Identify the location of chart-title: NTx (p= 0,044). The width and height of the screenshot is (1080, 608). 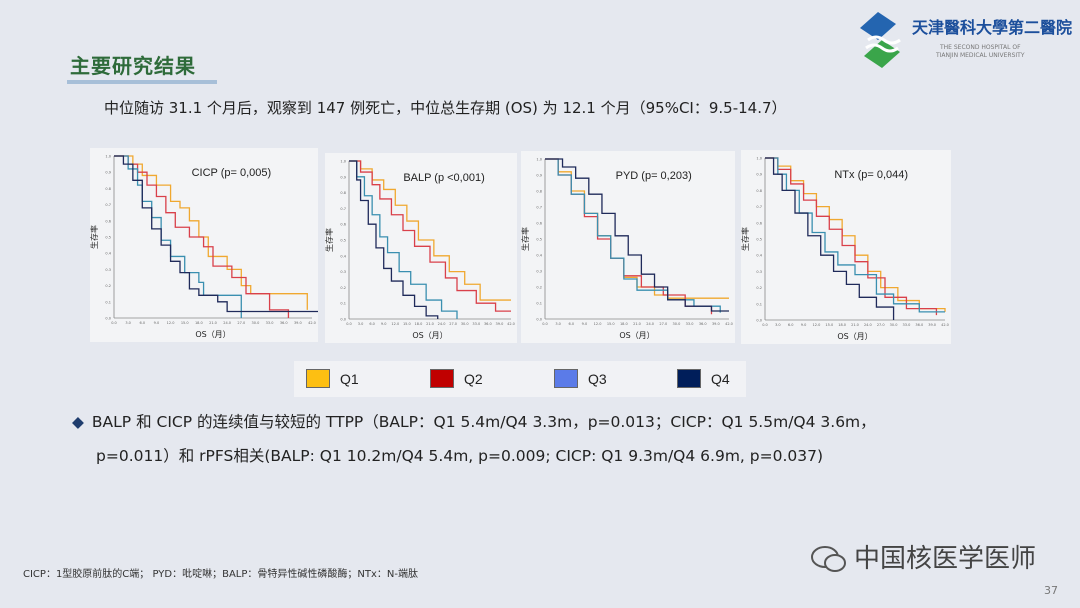
(871, 175).